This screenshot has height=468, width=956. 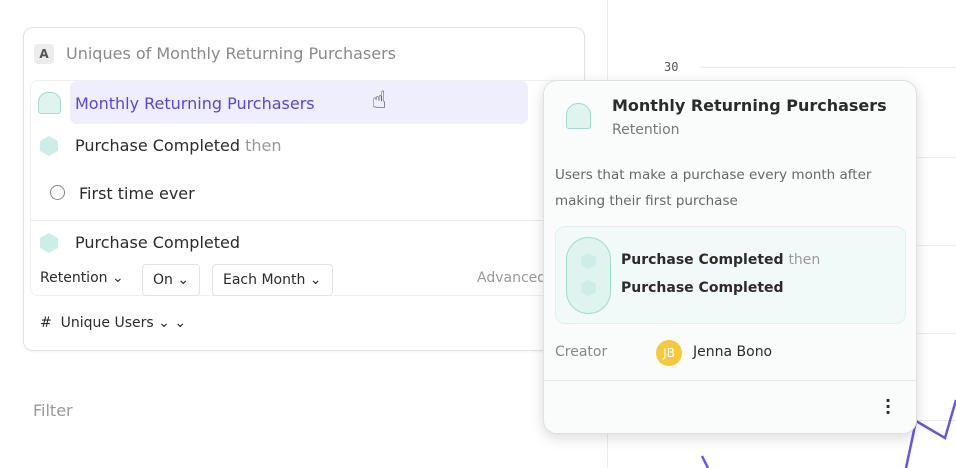 What do you see at coordinates (702, 288) in the screenshot?
I see `popover-step2: Purchase Completed` at bounding box center [702, 288].